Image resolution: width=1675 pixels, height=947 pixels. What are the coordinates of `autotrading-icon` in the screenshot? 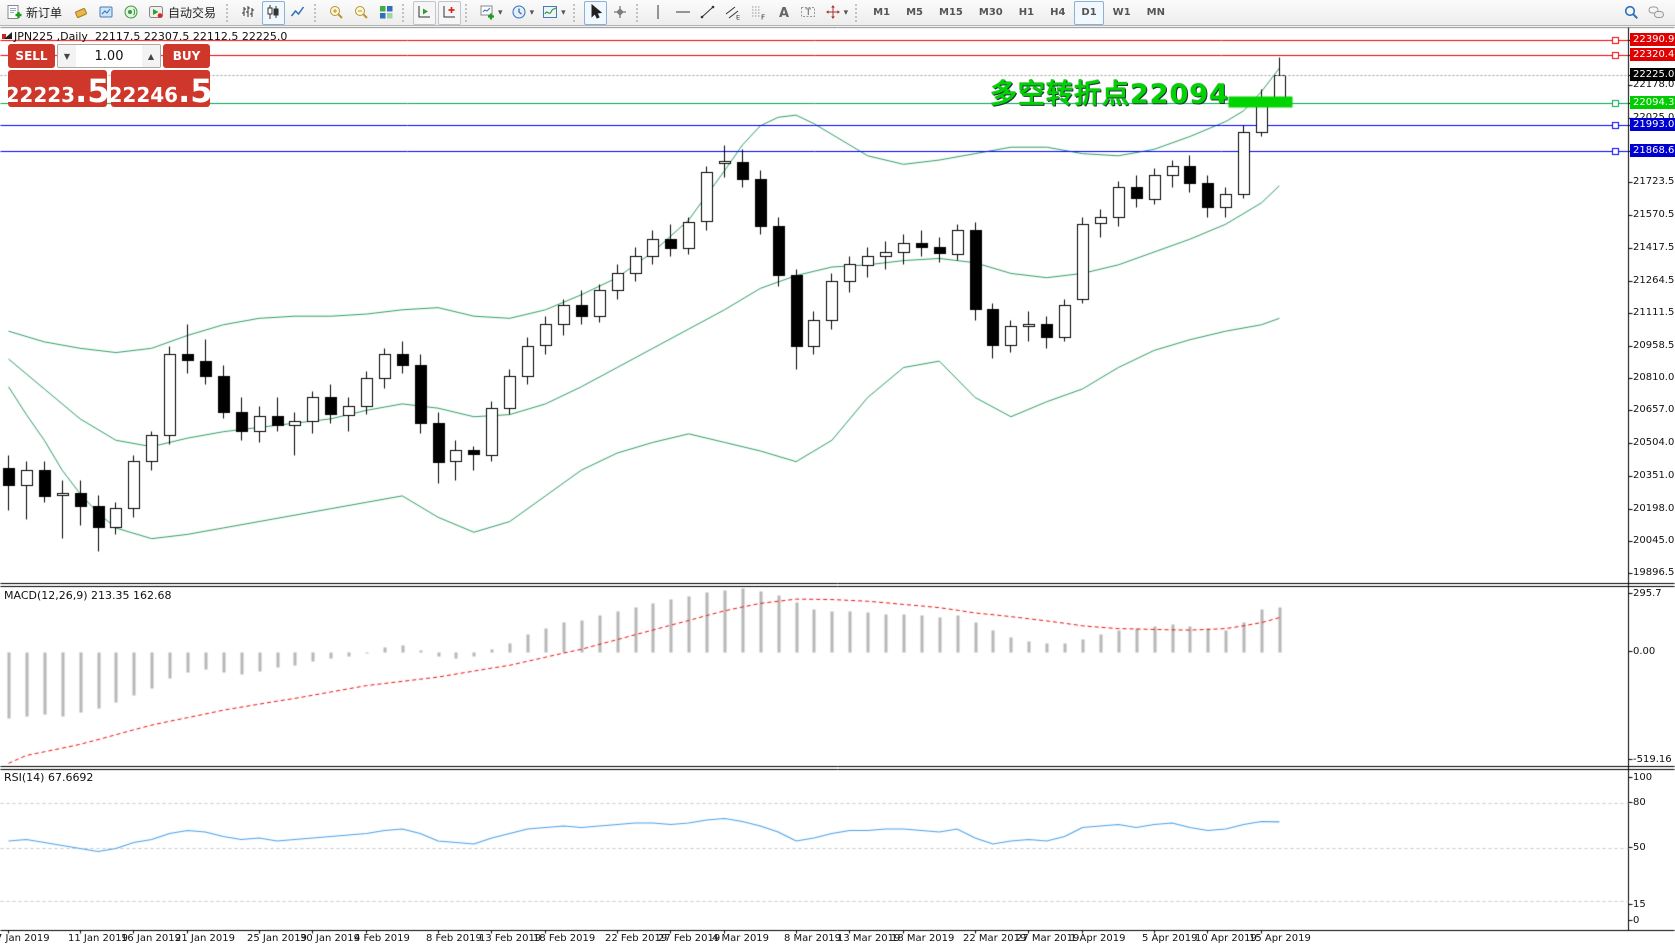 It's located at (156, 12).